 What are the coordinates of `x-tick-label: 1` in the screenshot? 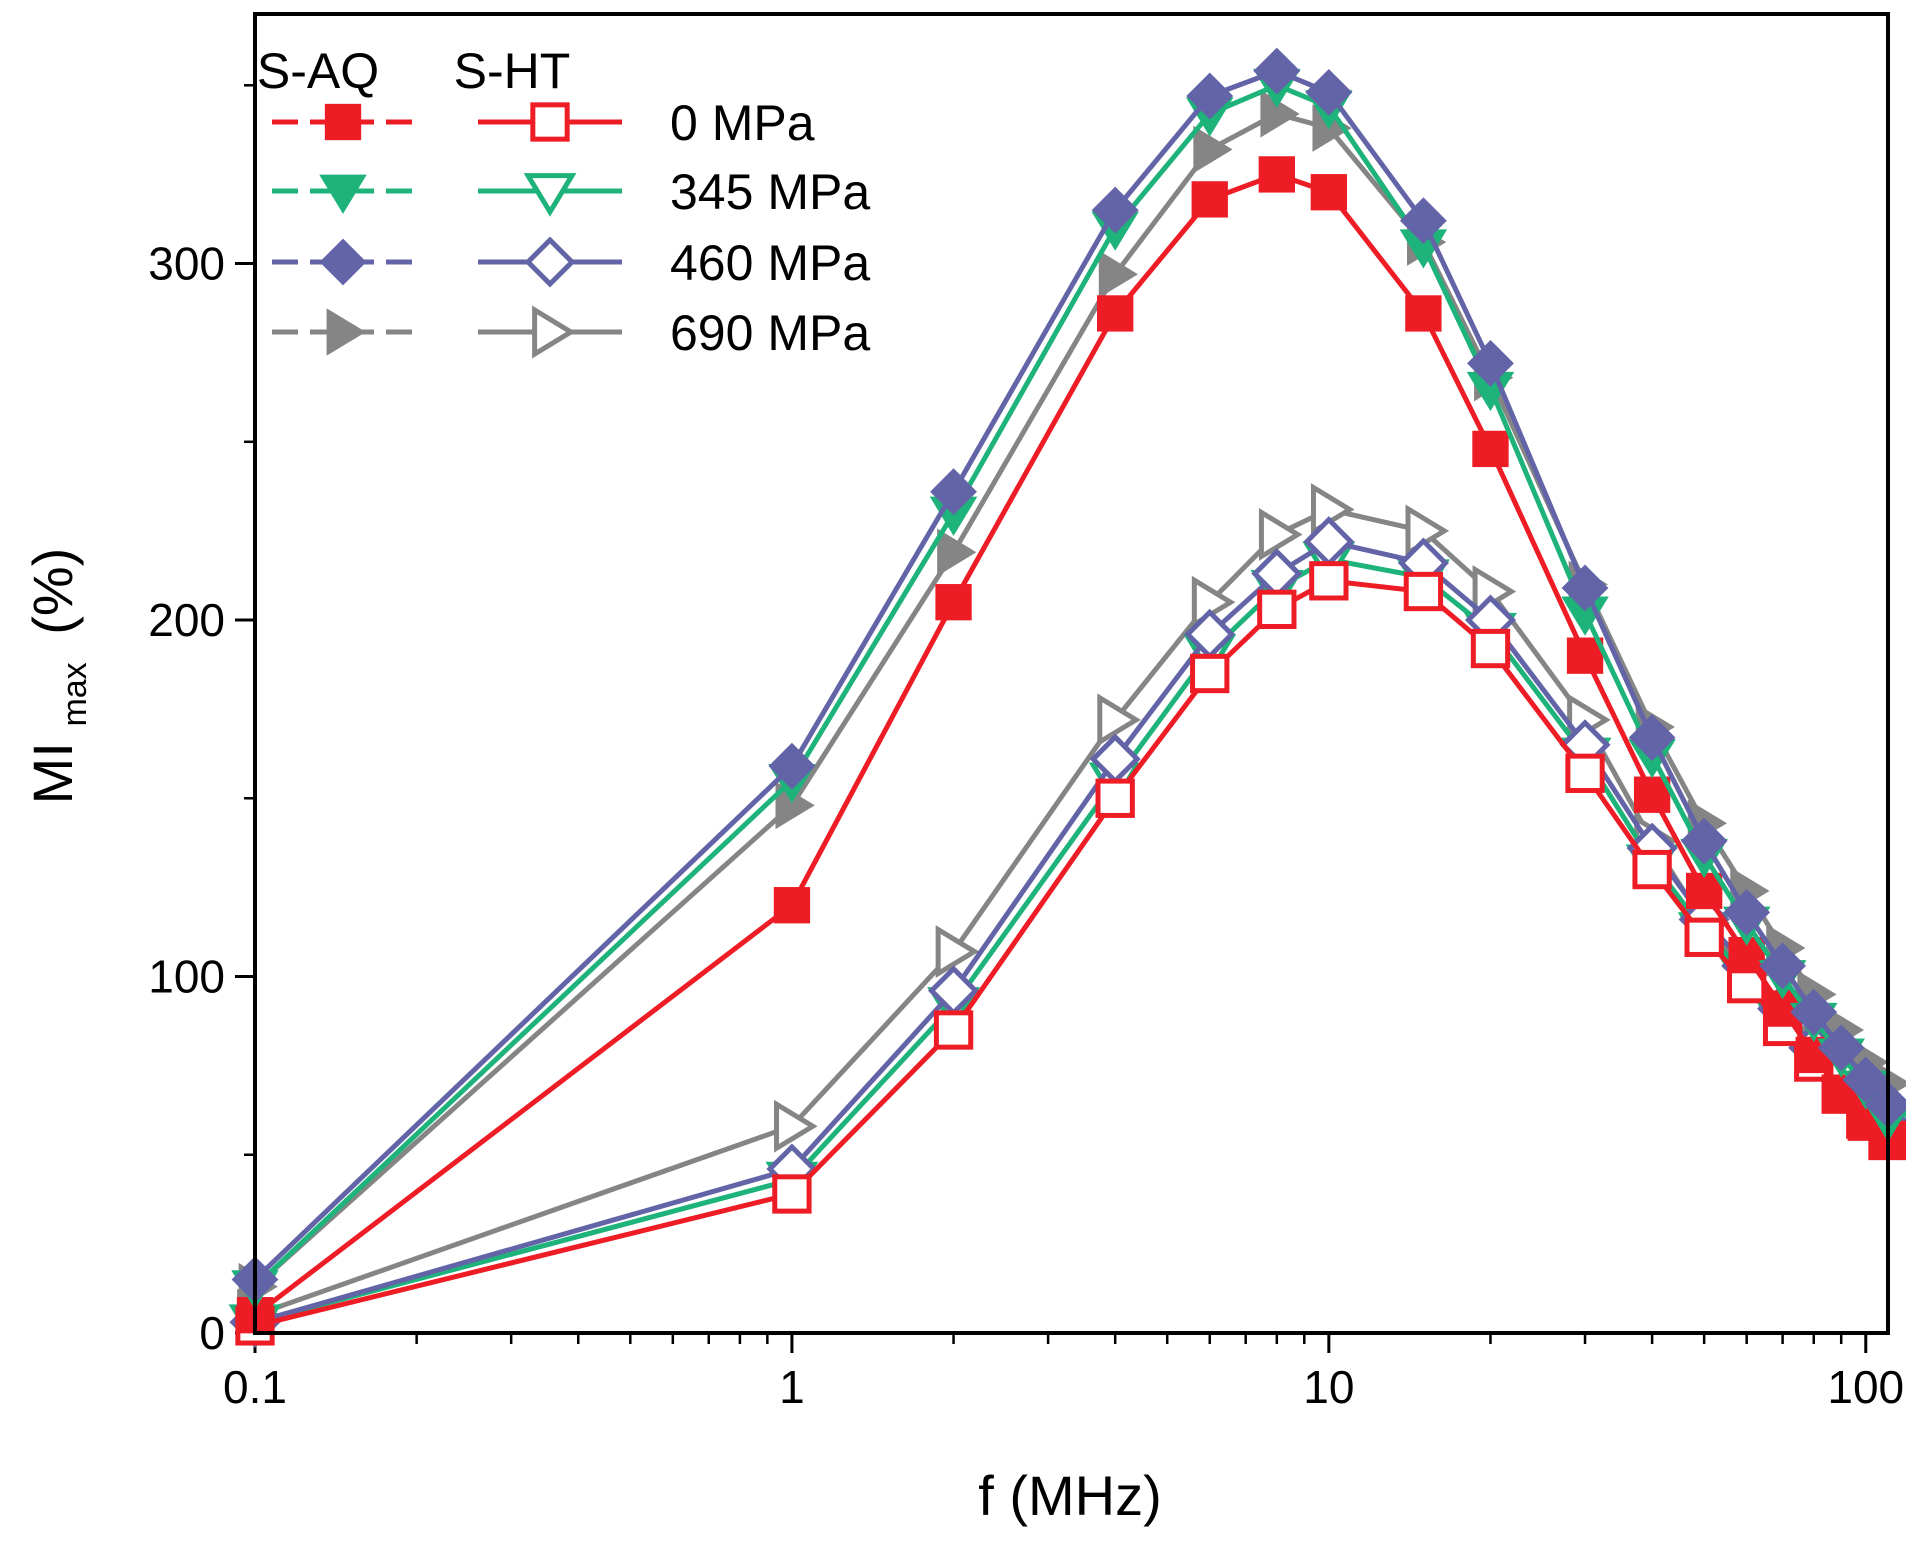 It's located at (792, 1387).